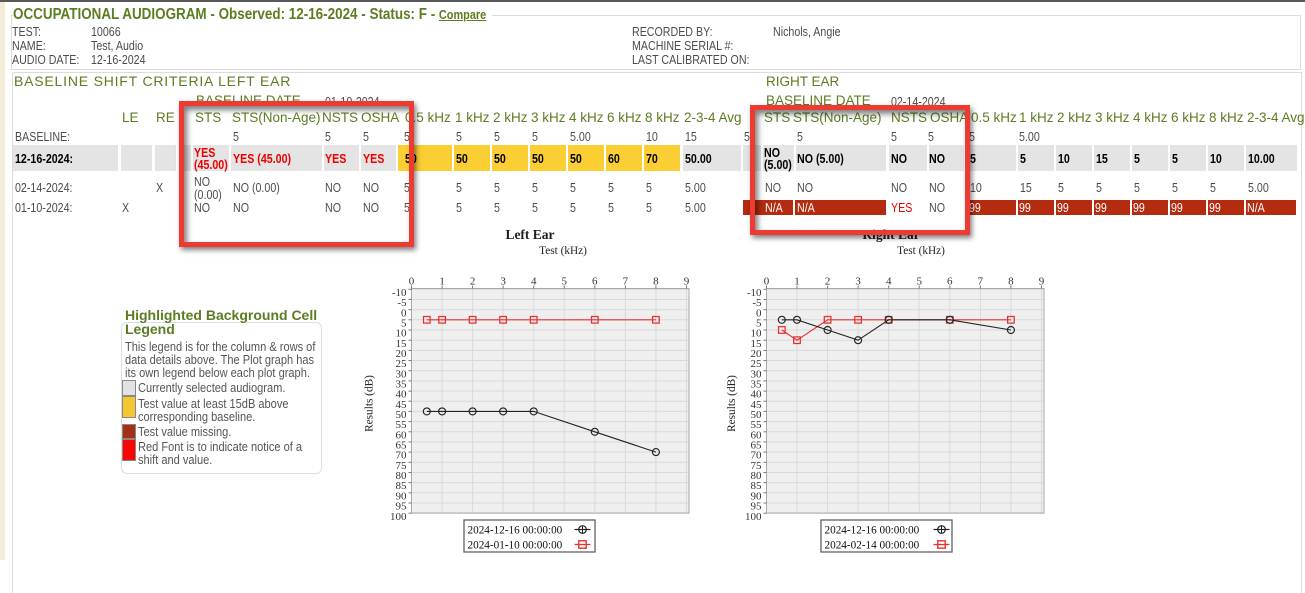 This screenshot has height=593, width=1305. I want to click on svg-text: 2024-01-10 00:00:00, so click(515, 546).